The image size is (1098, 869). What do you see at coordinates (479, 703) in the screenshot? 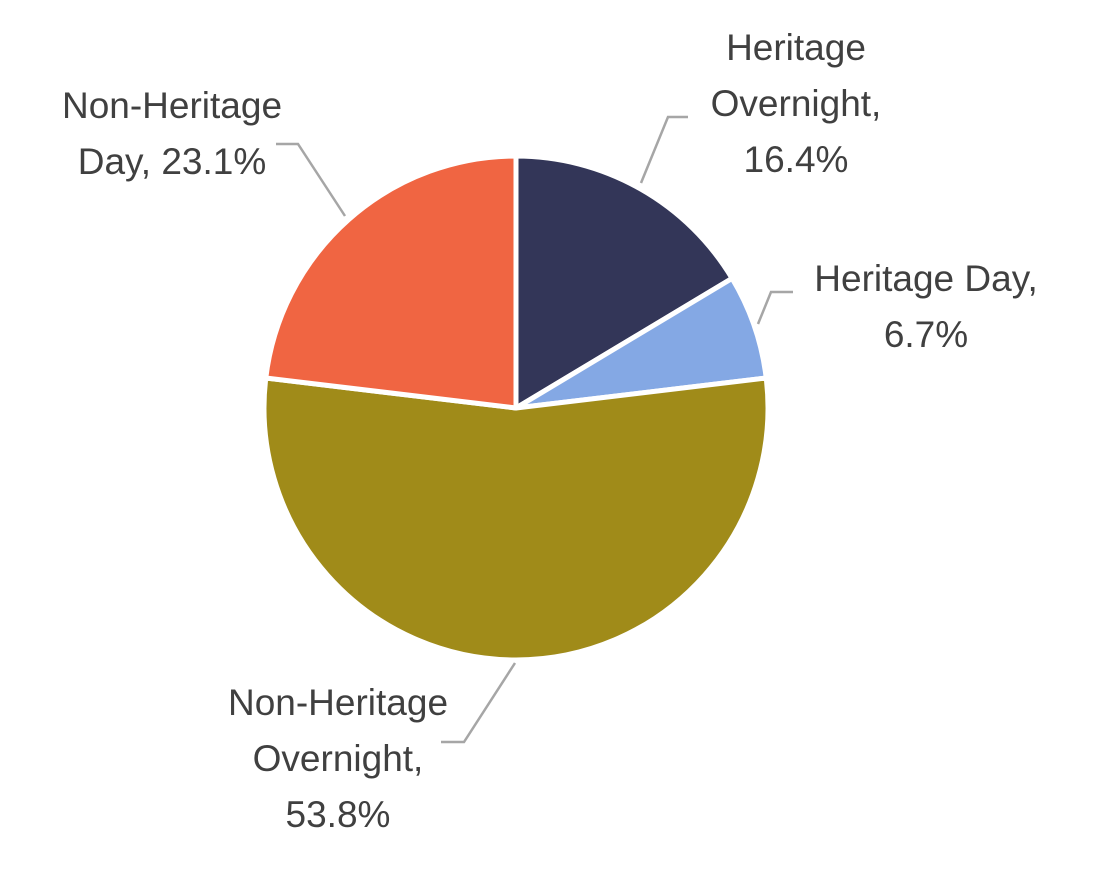
I see `leader-line-non-heritage-overnight` at bounding box center [479, 703].